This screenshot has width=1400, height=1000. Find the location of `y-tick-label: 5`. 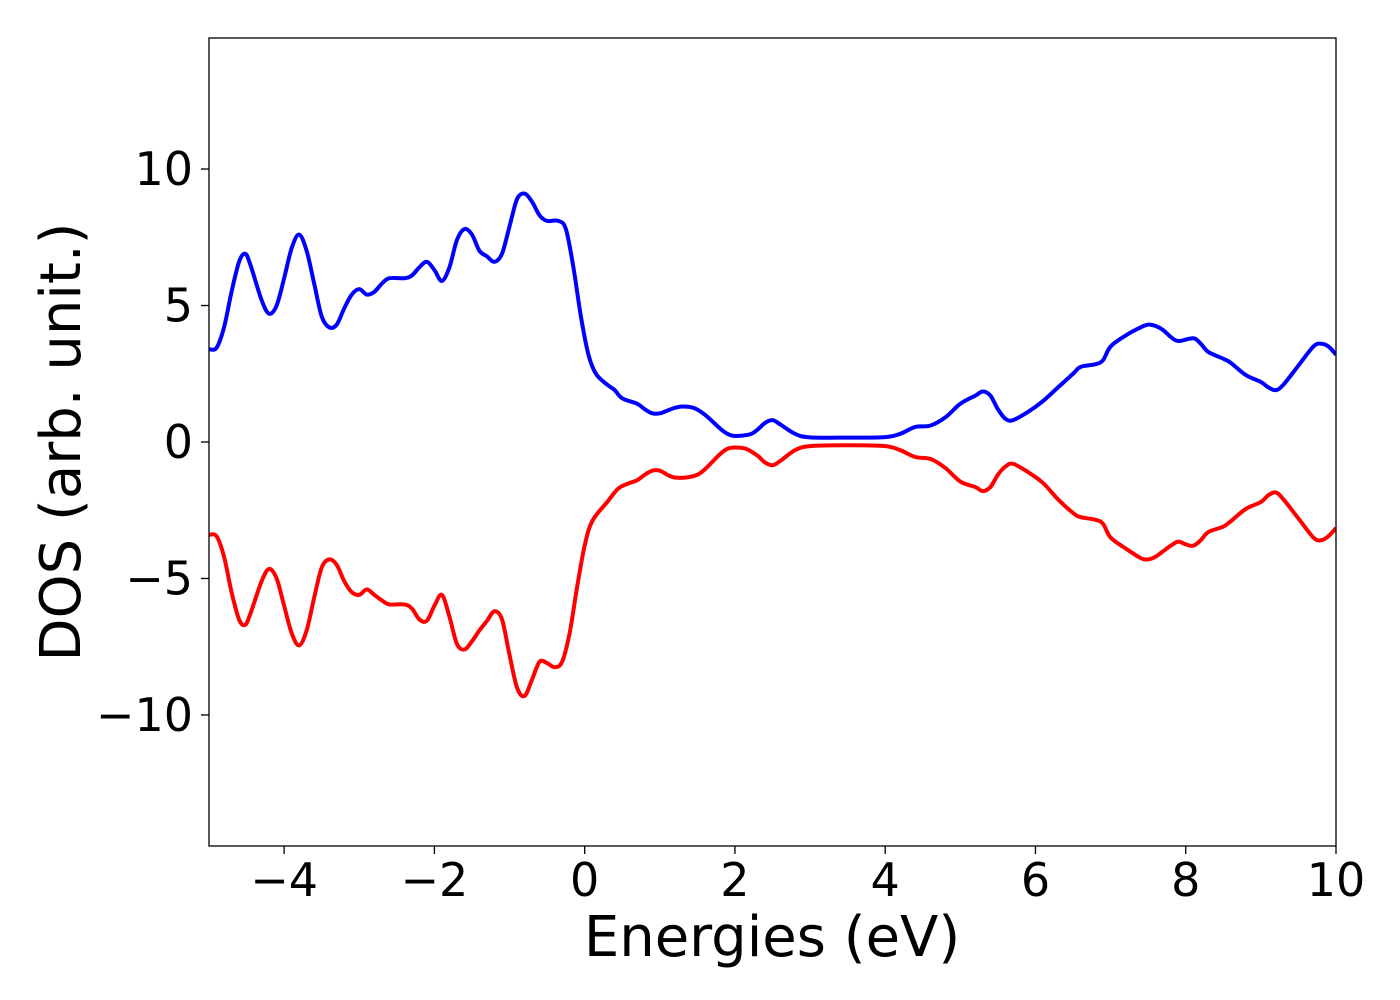

y-tick-label: 5 is located at coordinates (178, 306).